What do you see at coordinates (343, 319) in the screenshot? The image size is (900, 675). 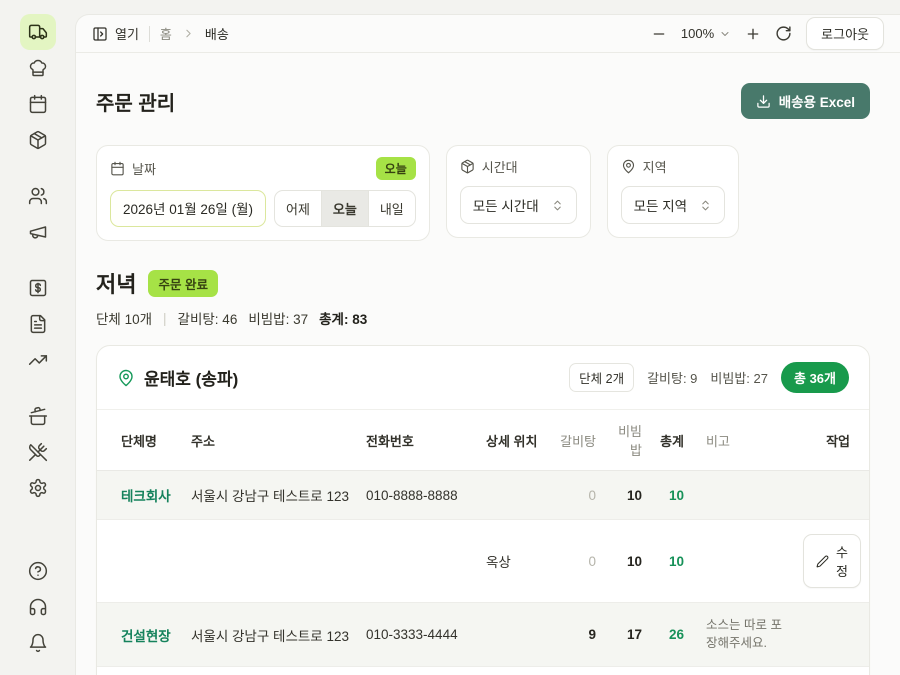 I see `stat-total: 총계: 83` at bounding box center [343, 319].